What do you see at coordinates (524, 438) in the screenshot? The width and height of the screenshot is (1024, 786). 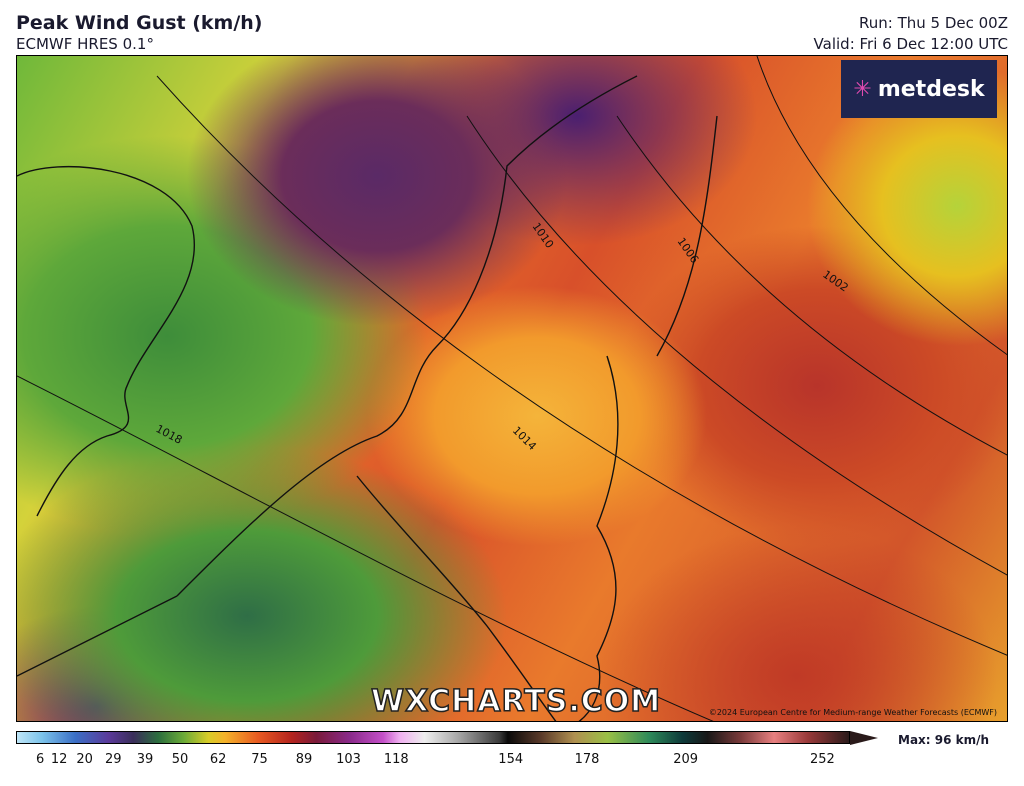 I see `isobar-label: 1014` at bounding box center [524, 438].